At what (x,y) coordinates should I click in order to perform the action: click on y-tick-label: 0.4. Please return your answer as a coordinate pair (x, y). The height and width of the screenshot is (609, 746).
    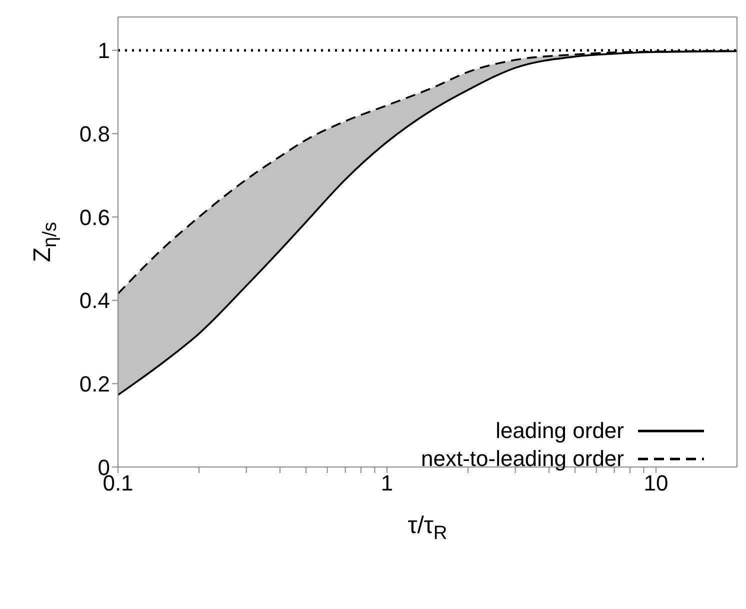
    Looking at the image, I should click on (94, 301).